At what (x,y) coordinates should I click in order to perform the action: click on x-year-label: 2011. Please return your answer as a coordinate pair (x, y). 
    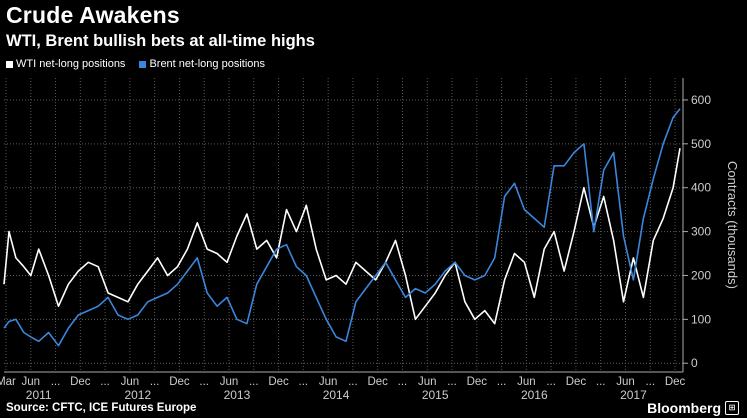
    Looking at the image, I should click on (39, 395).